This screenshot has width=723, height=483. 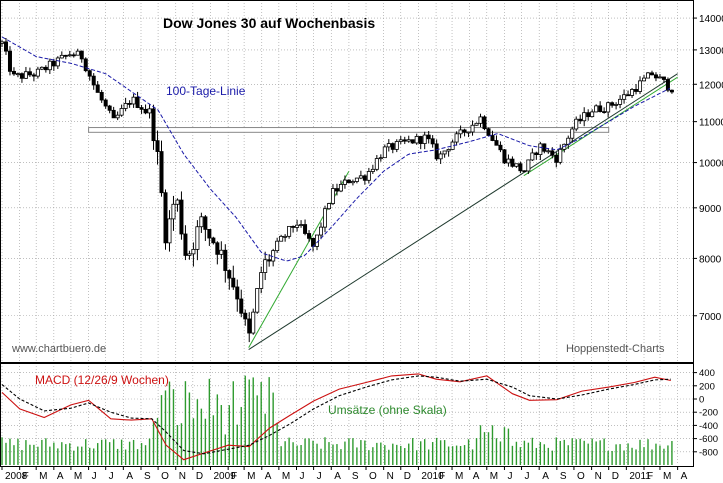 What do you see at coordinates (640, 476) in the screenshot?
I see `x-tick-label: 2011` at bounding box center [640, 476].